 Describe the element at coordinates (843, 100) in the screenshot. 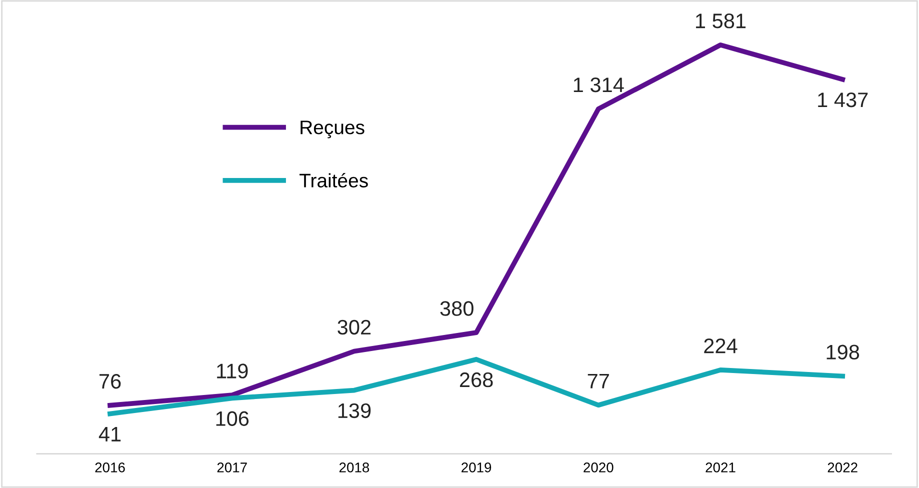

I see `data-label: 1 437` at that location.